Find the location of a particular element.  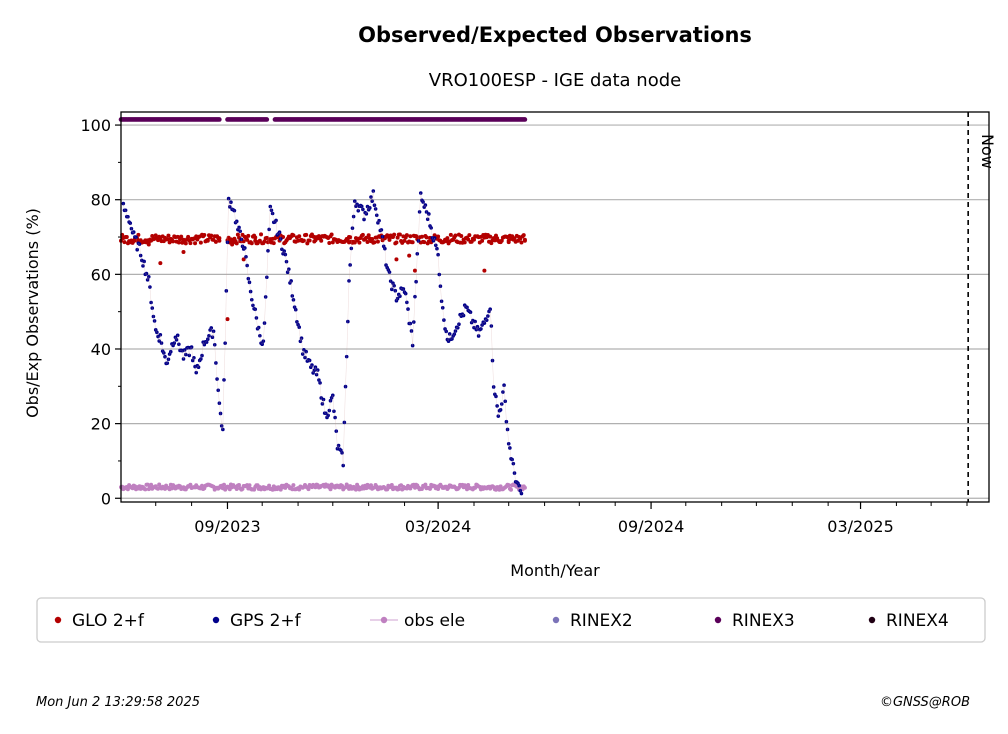

now-marker: Now is located at coordinates (982, 307).